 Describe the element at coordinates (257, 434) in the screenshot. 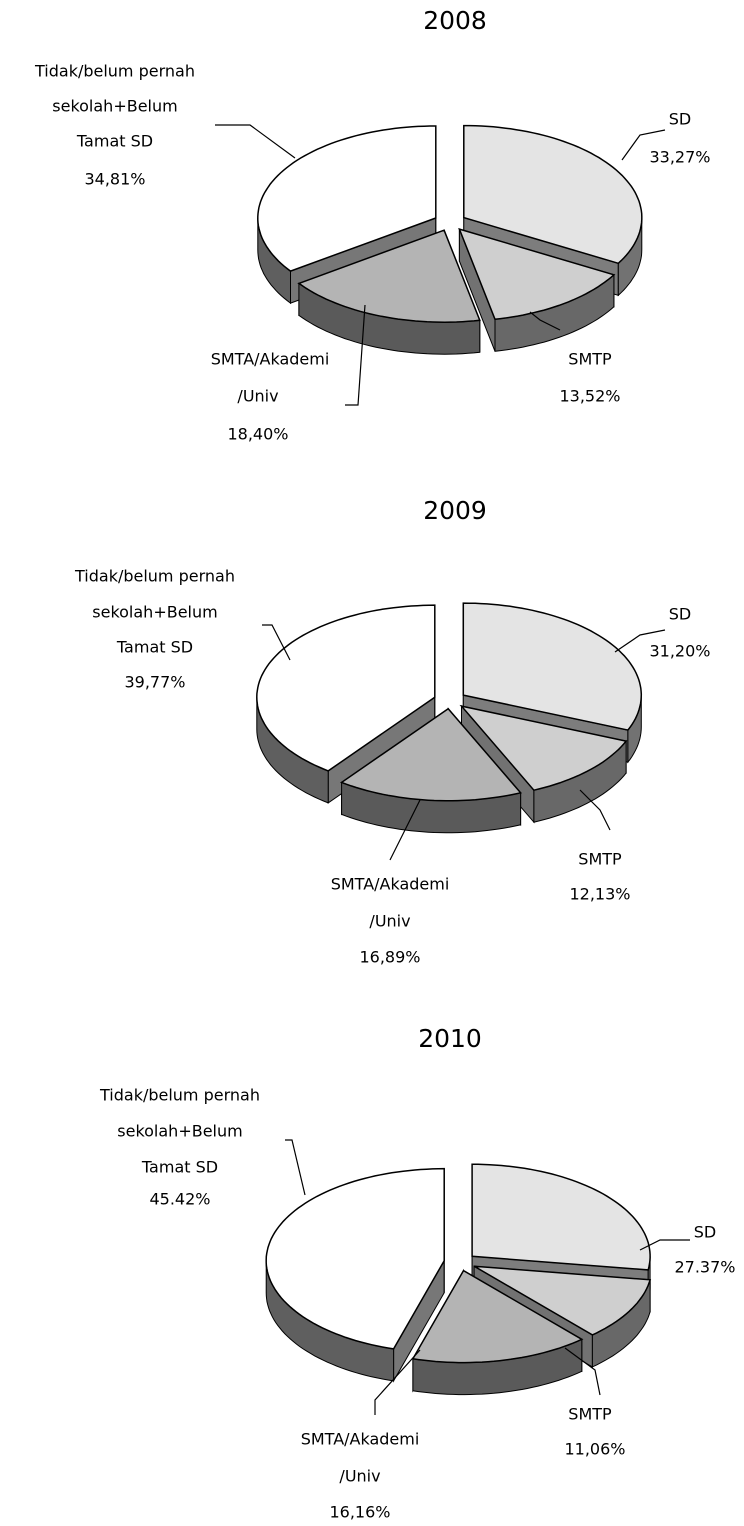

I see `value-label: 18,40%` at that location.